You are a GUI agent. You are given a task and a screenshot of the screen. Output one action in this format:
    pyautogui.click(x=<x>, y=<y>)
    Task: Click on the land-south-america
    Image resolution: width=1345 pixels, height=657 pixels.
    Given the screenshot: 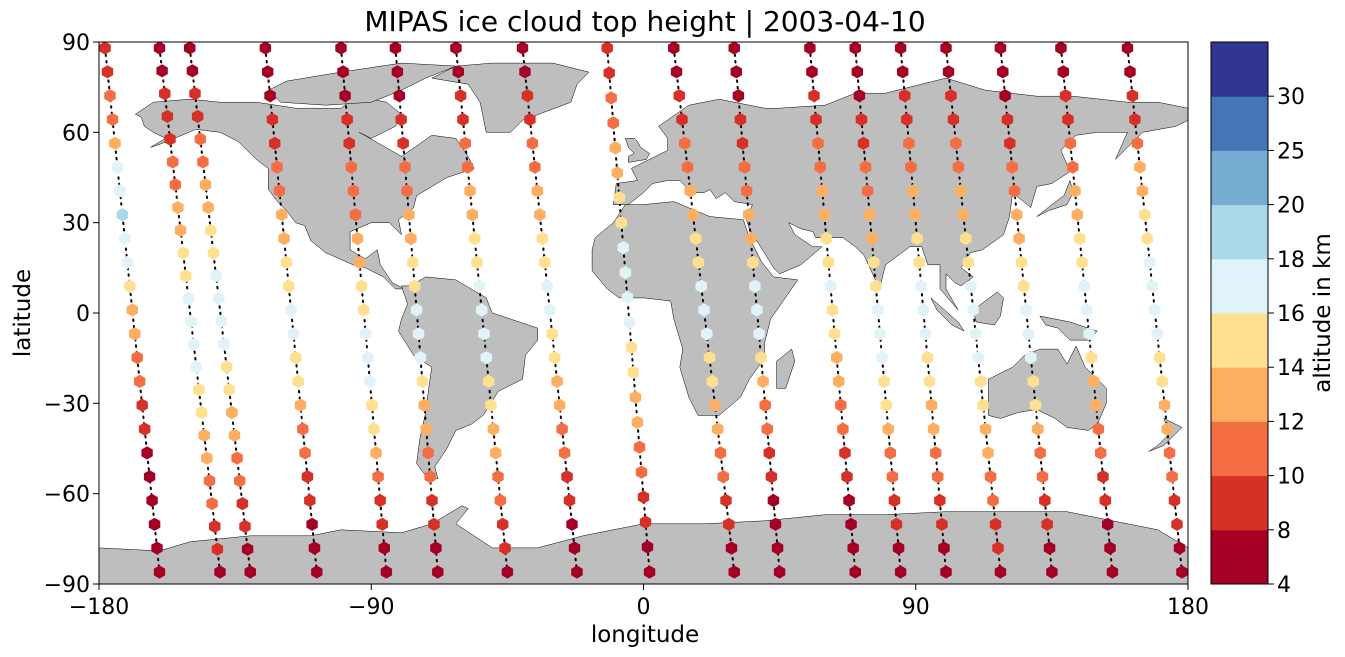 What is the action you would take?
    pyautogui.click(x=468, y=377)
    